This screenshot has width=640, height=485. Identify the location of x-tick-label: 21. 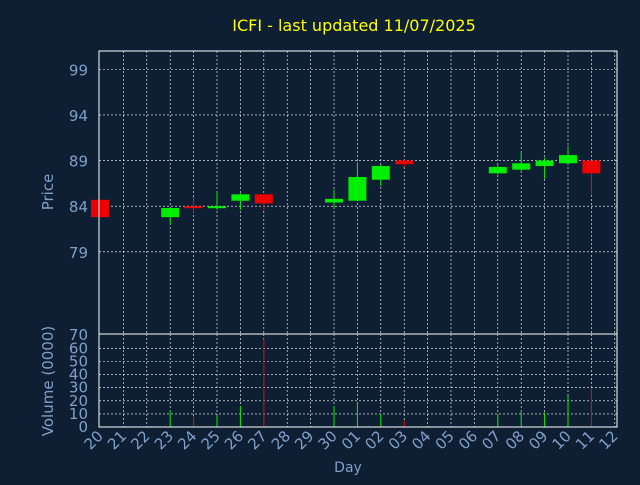
(117, 440).